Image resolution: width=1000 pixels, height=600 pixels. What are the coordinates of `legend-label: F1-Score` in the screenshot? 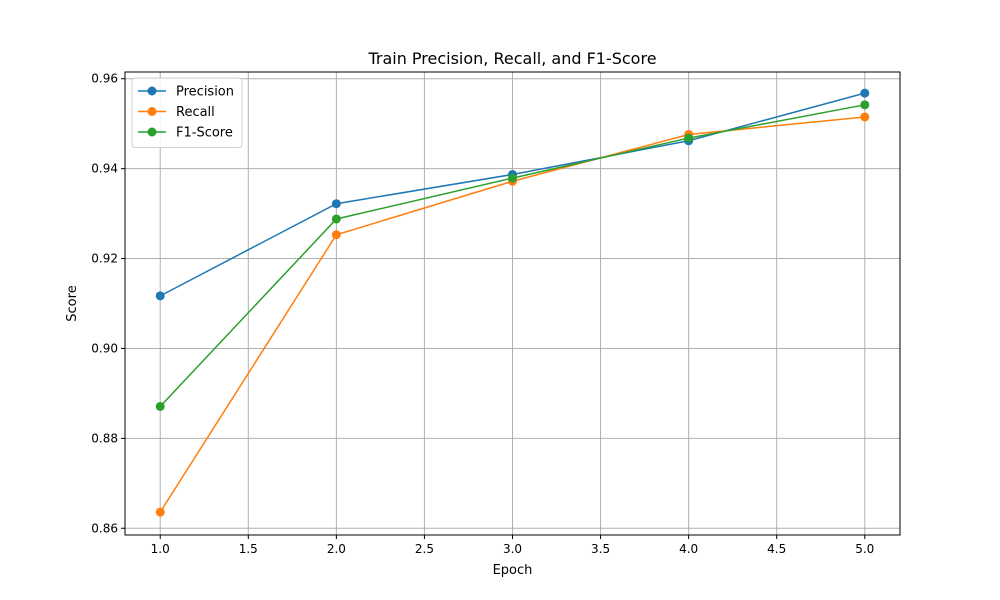 It's located at (204, 133).